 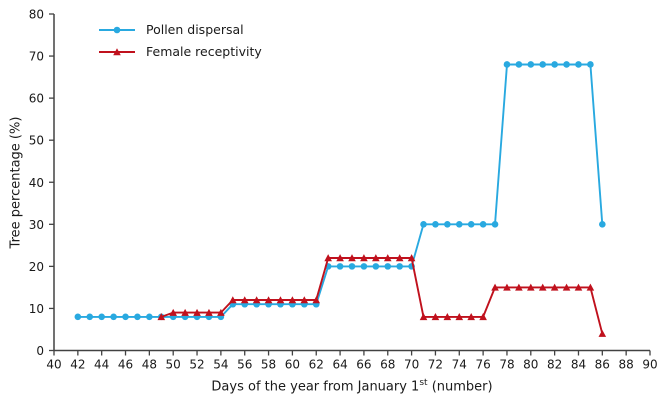 What do you see at coordinates (36, 99) in the screenshot?
I see `y-tick-label: 60` at bounding box center [36, 99].